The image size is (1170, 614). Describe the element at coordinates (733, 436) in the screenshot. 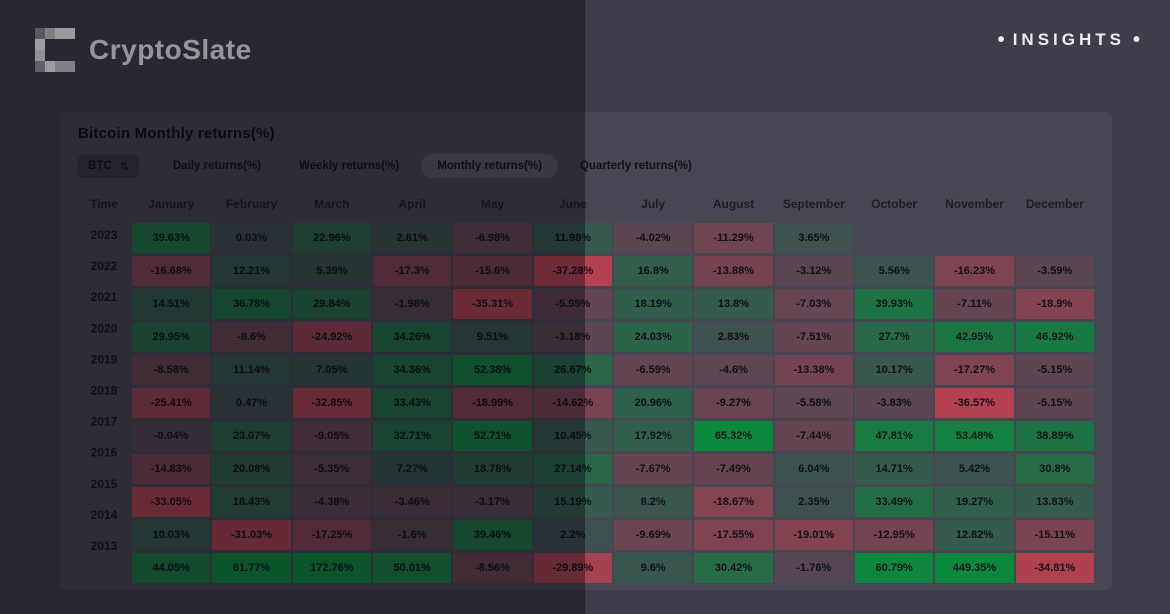

I see `return-cell-2017-august: 65.32%` at that location.